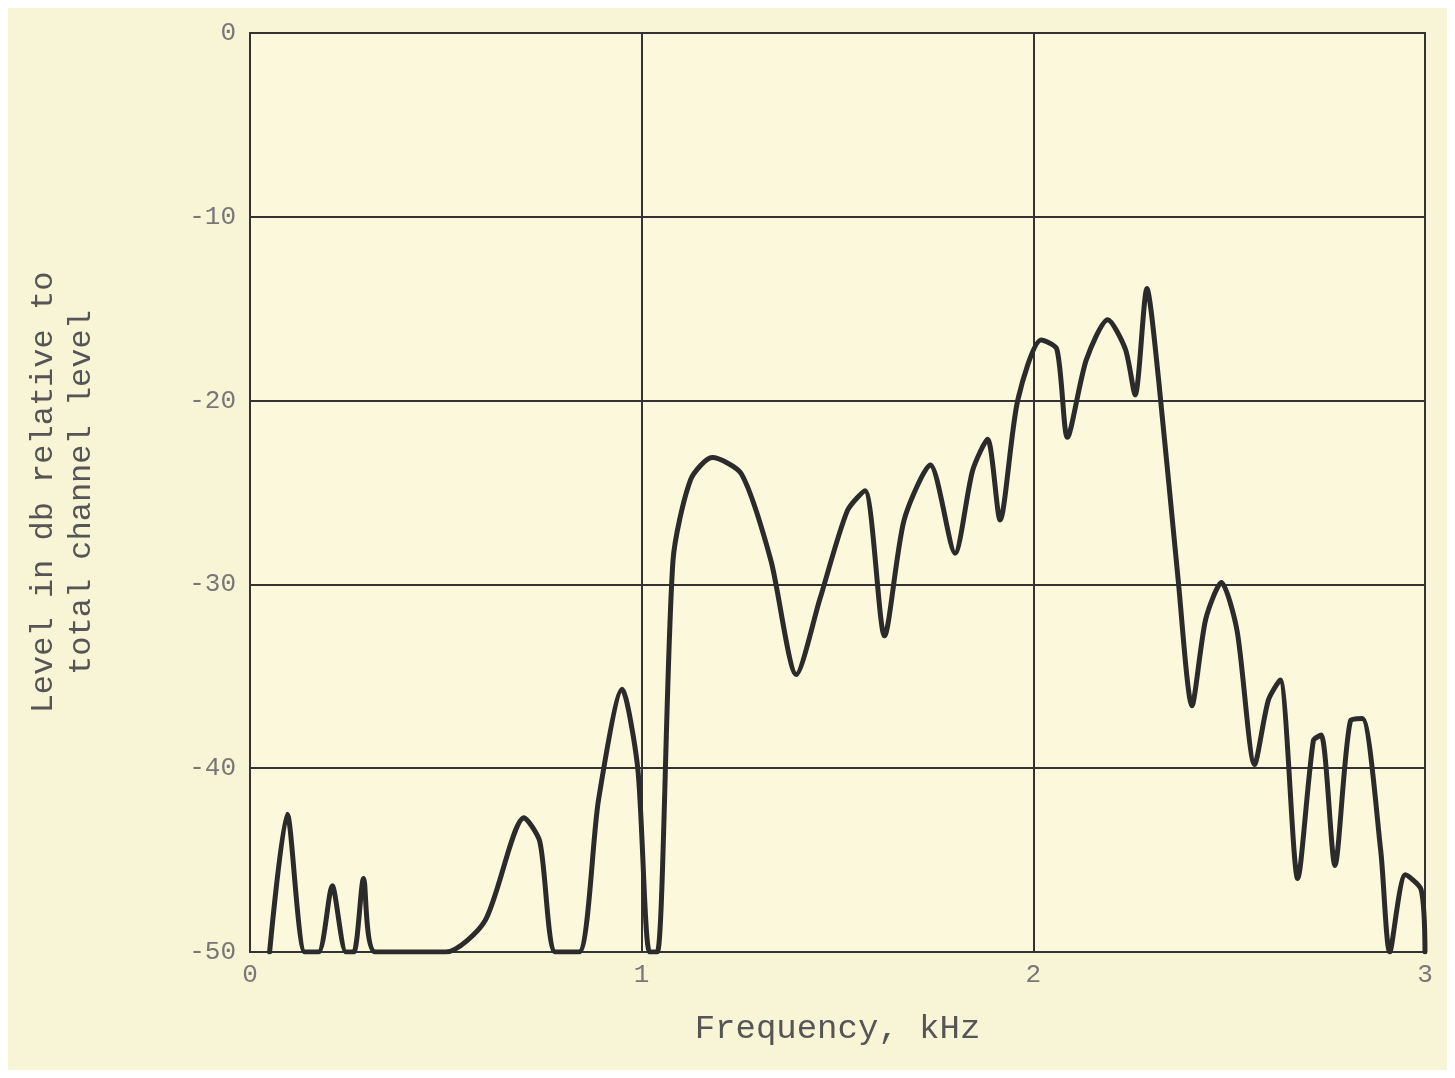 Image resolution: width=1455 pixels, height=1078 pixels. Describe the element at coordinates (641, 975) in the screenshot. I see `x-tick-label: 1` at that location.